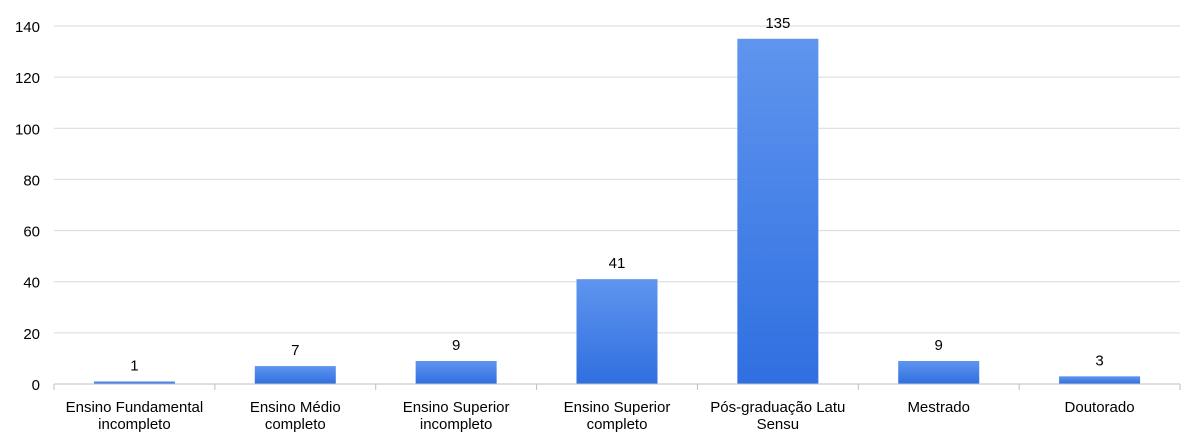  I want to click on data-label: 3, so click(1099, 360).